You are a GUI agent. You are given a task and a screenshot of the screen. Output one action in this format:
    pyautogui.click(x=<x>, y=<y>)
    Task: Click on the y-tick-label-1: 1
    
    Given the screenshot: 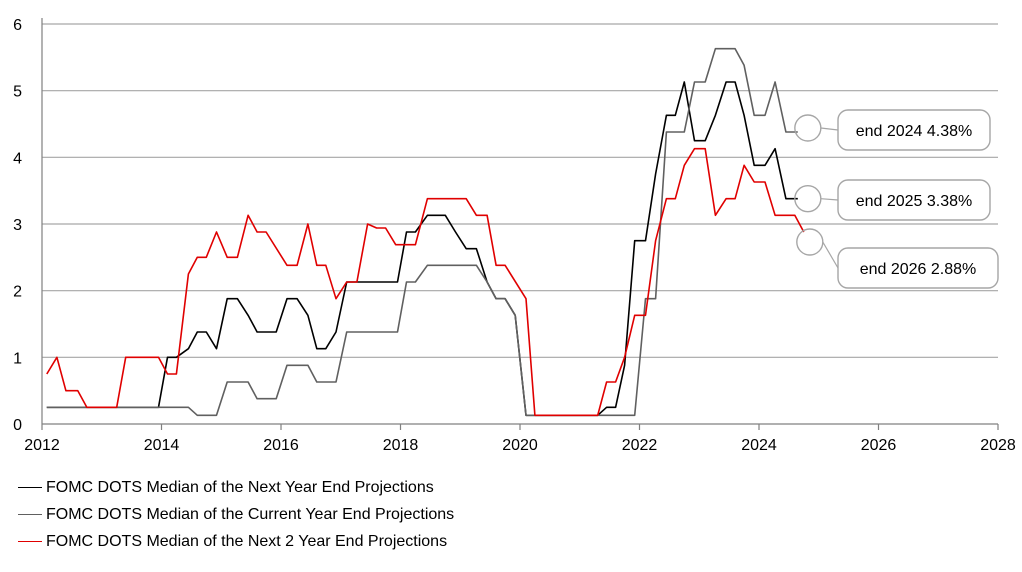 What is the action you would take?
    pyautogui.click(x=17, y=358)
    